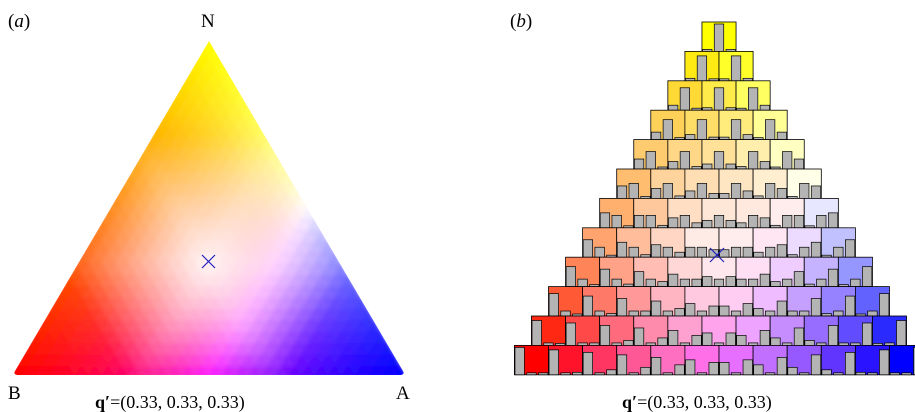 The image size is (915, 412). Describe the element at coordinates (182, 402) in the screenshot. I see `panel-a-caption-value: (0.33, 0.33, 0.33)` at that location.